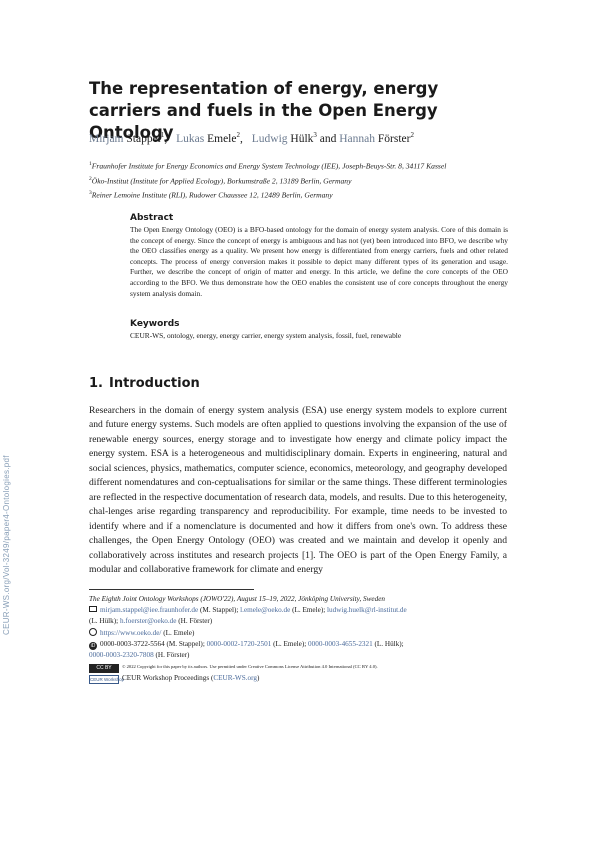 This screenshot has width=595, height=842. Describe the element at coordinates (104, 669) in the screenshot. I see `cc-license-badge: CC BY` at that location.